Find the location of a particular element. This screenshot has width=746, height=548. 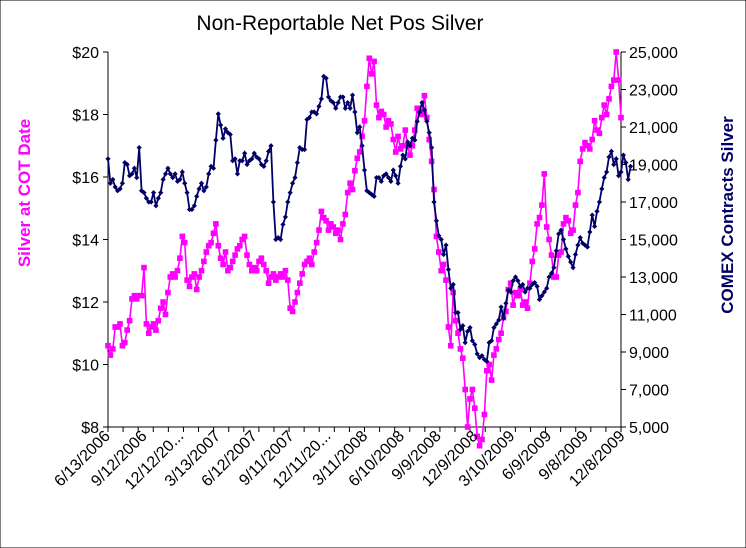

left-axis-tick-label: $18 is located at coordinates (85, 116).